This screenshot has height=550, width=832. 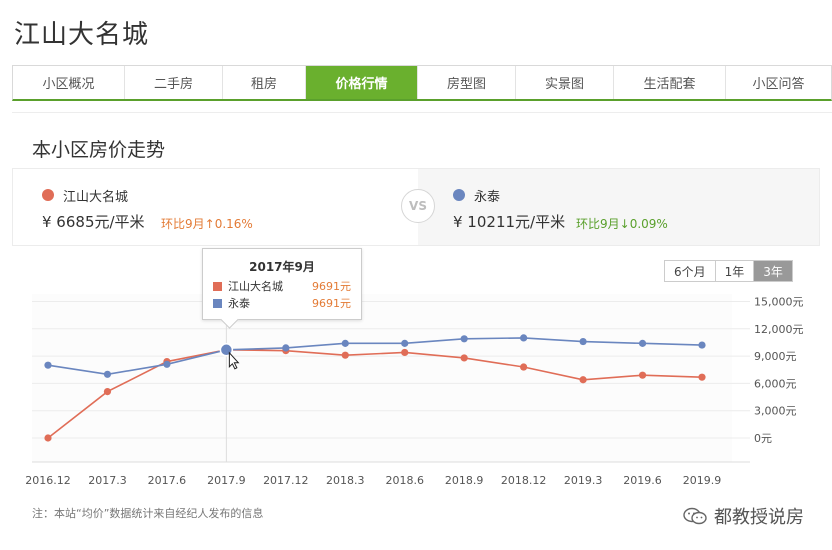 What do you see at coordinates (362, 82) in the screenshot?
I see `tab-price-trend: 价格行情` at bounding box center [362, 82].